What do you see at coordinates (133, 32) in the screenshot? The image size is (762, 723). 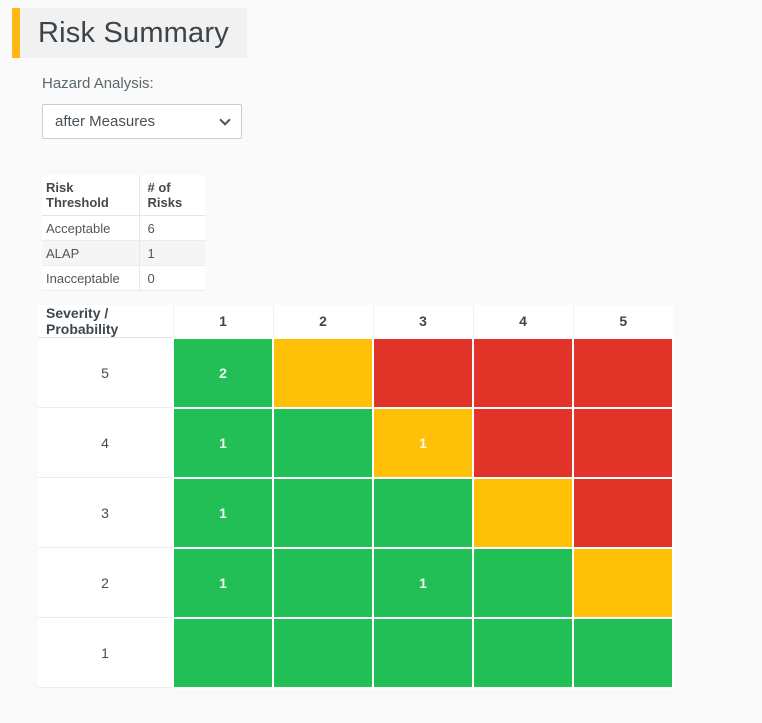 I see `page-title: Risk Summary` at bounding box center [133, 32].